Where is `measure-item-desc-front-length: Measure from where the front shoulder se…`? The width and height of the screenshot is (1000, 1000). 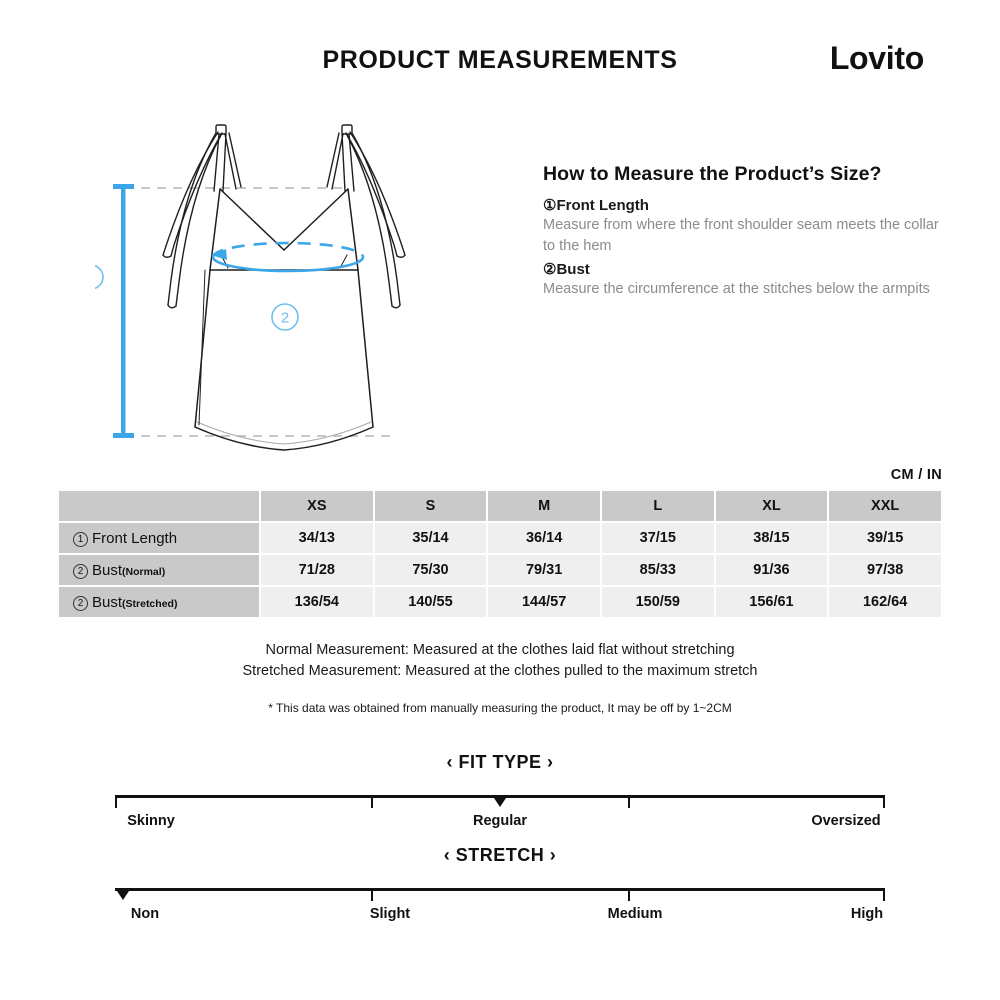
measure-item-desc-front-length: Measure from where the front shoulder se… is located at coordinates (741, 236).